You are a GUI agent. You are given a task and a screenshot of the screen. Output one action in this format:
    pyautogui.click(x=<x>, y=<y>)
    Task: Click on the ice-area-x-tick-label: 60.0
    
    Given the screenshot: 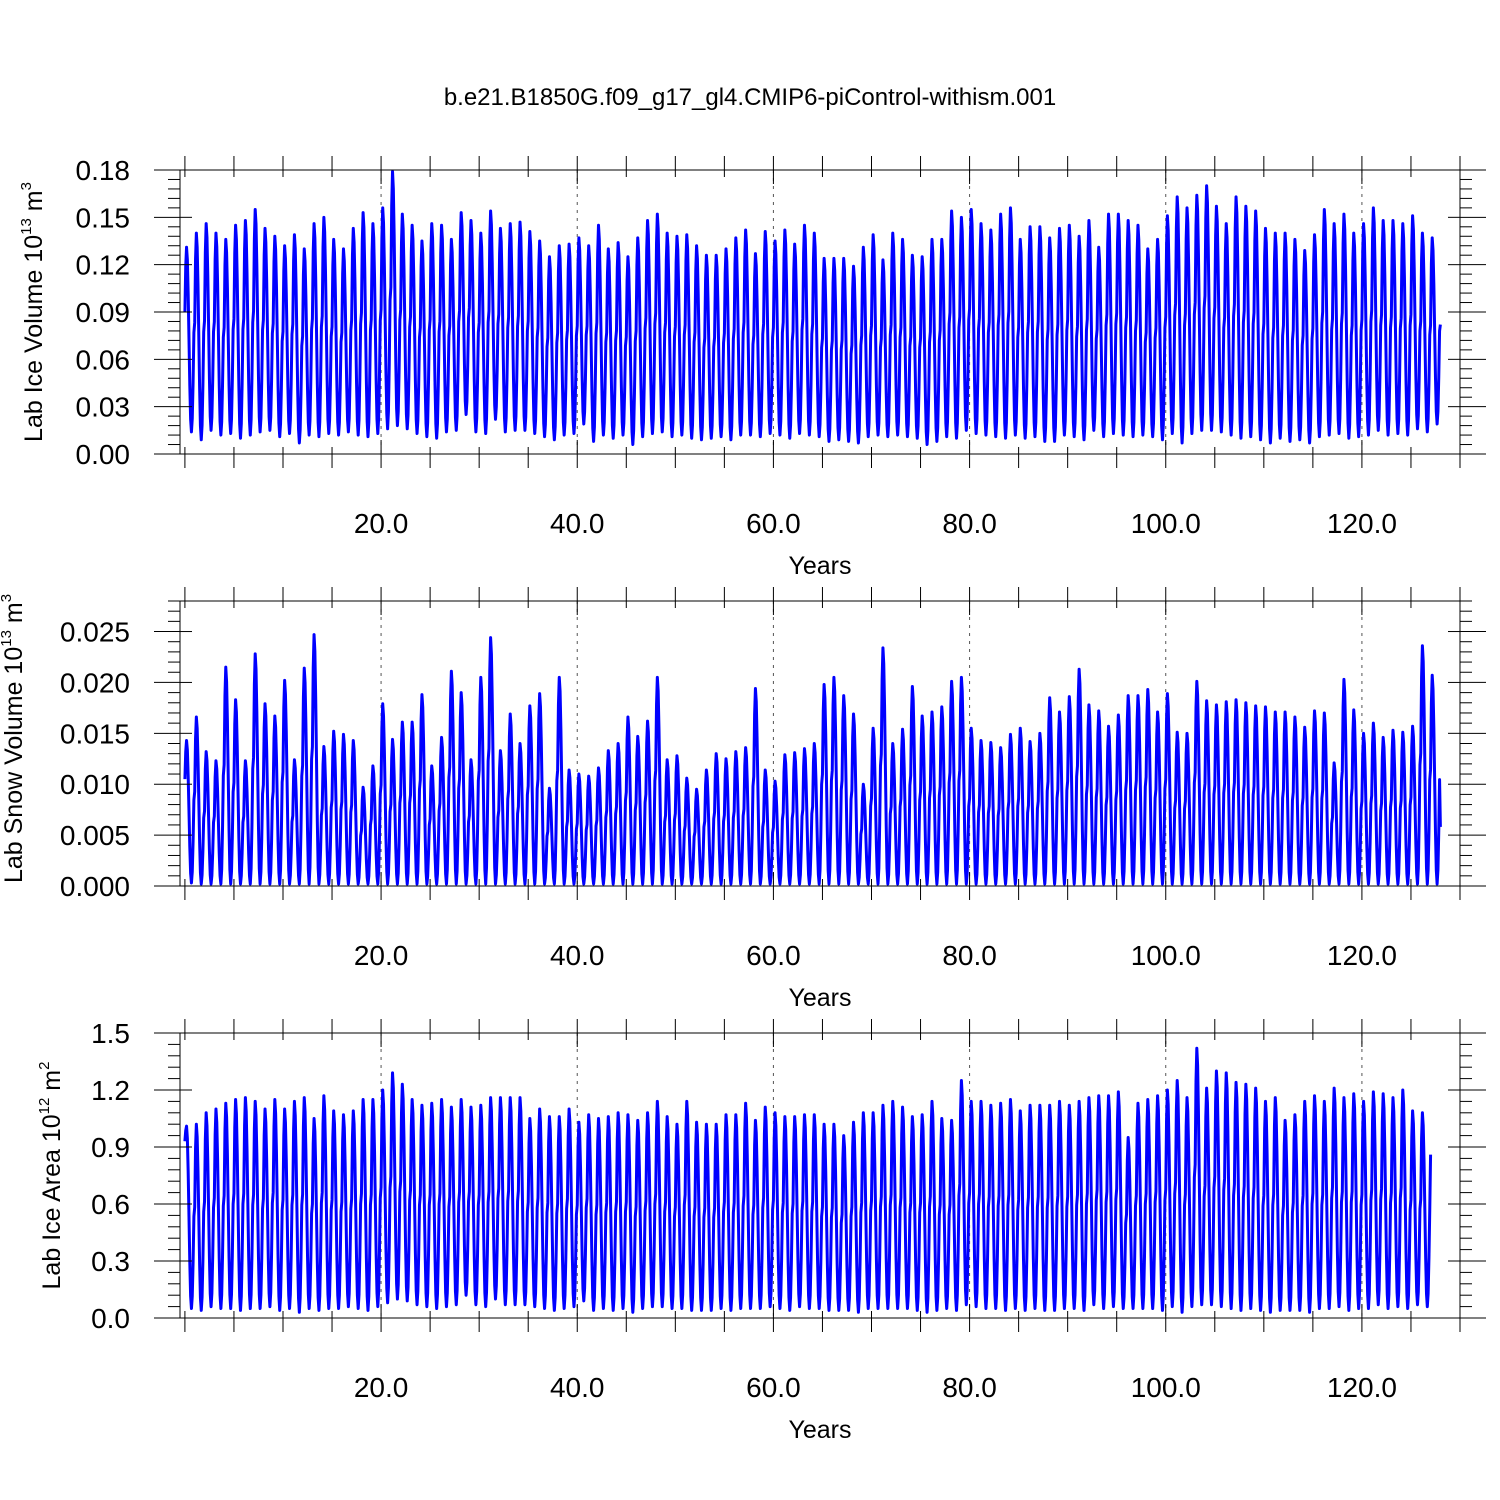 What is the action you would take?
    pyautogui.click(x=773, y=1387)
    